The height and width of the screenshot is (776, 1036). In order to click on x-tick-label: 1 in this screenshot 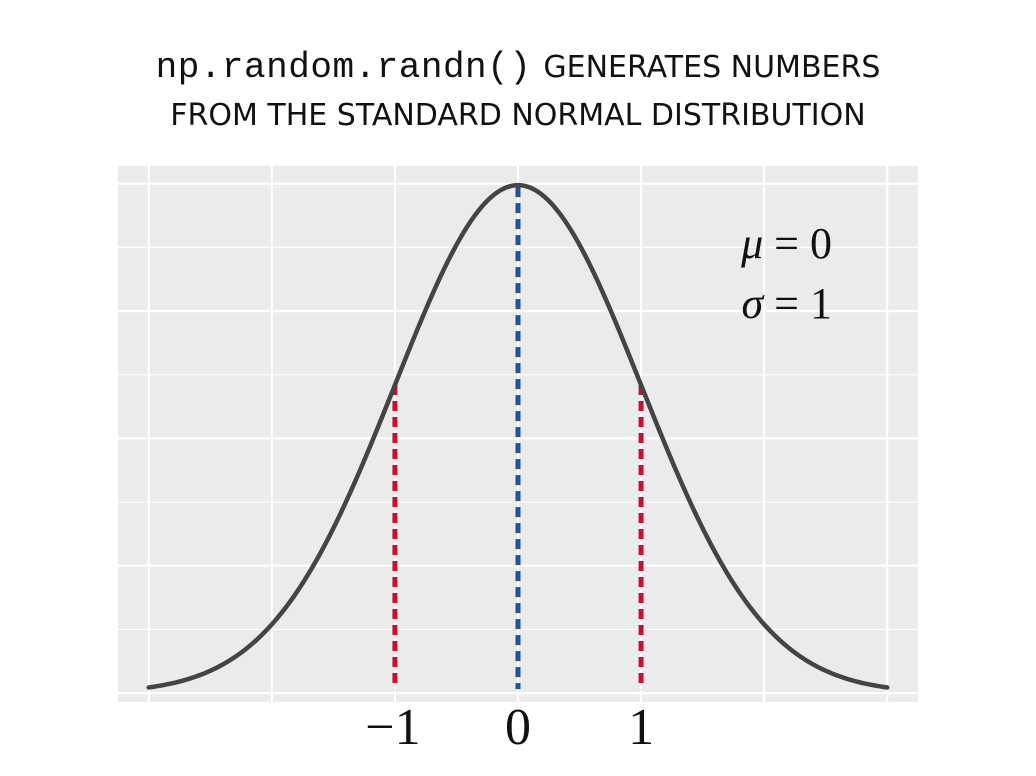, I will do `click(641, 727)`.